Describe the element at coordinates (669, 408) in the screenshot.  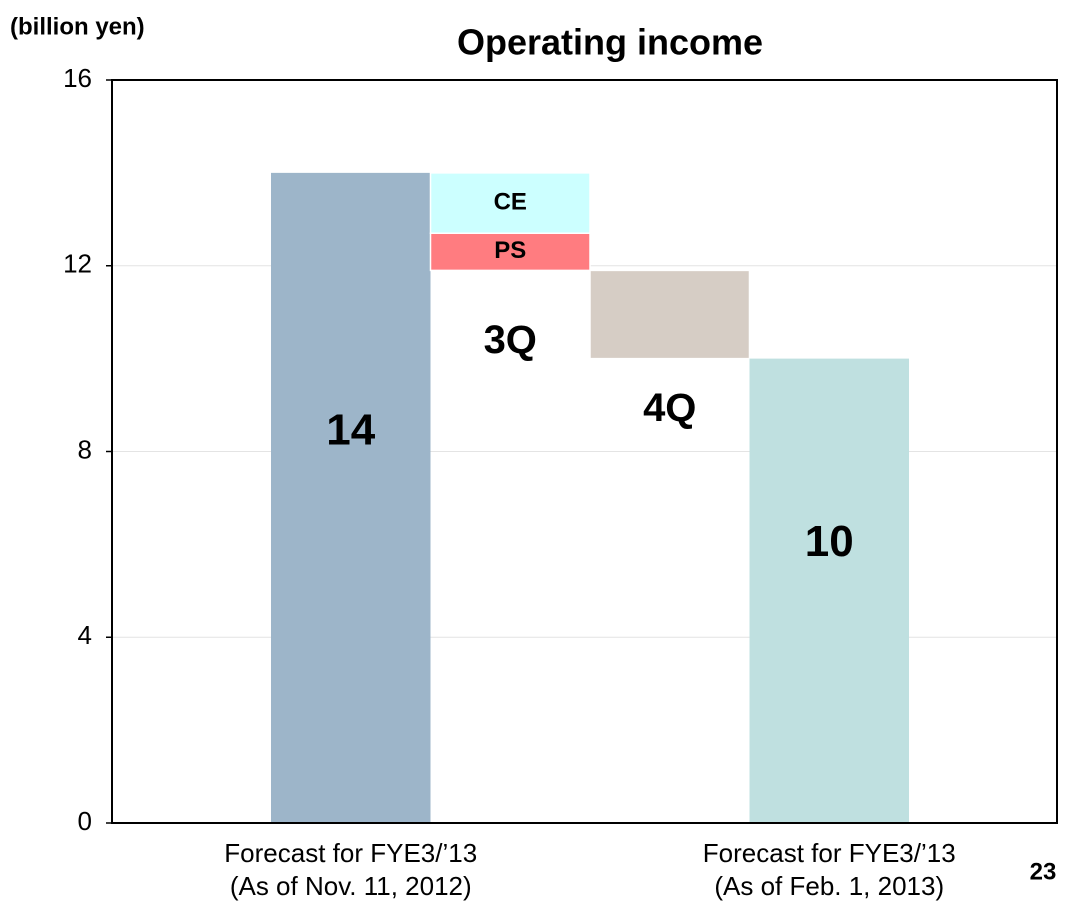
I see `step-label: 4Q` at that location.